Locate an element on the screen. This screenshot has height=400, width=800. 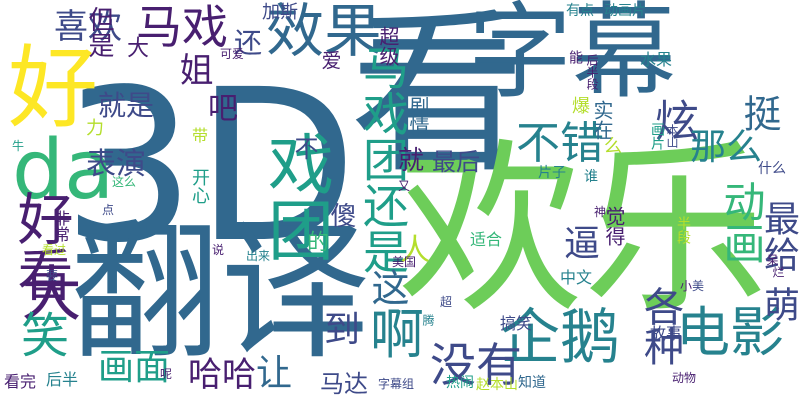
word-cloud-word: 各种 is located at coordinates (660, 326).